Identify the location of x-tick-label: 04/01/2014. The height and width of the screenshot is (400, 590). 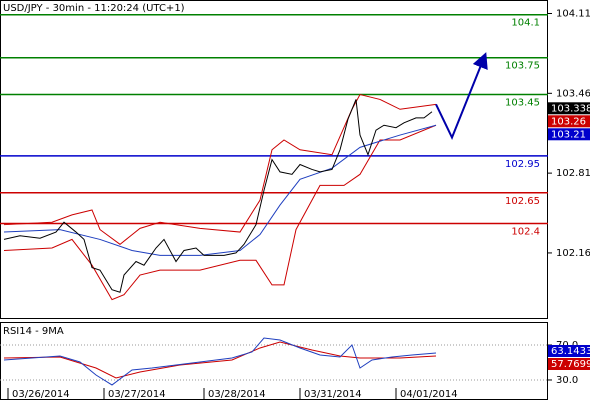
(429, 394).